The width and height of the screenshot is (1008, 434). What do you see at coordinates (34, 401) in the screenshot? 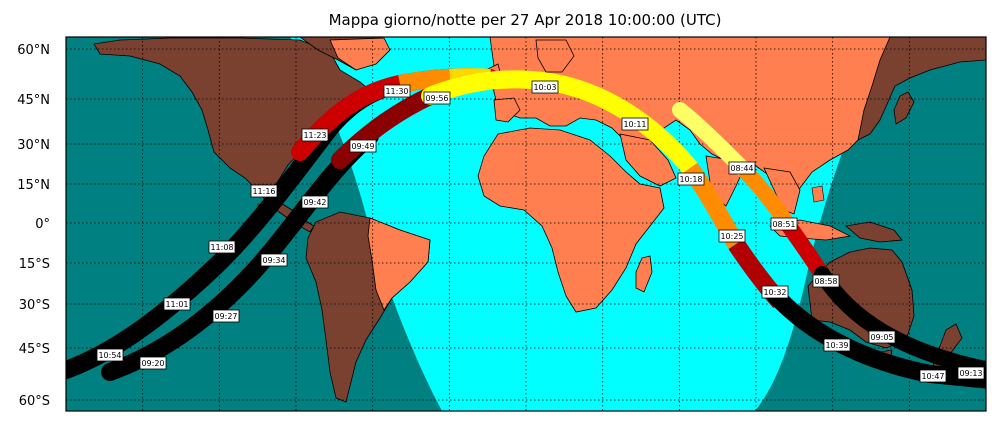
I see `lat-label: 60°S` at bounding box center [34, 401].